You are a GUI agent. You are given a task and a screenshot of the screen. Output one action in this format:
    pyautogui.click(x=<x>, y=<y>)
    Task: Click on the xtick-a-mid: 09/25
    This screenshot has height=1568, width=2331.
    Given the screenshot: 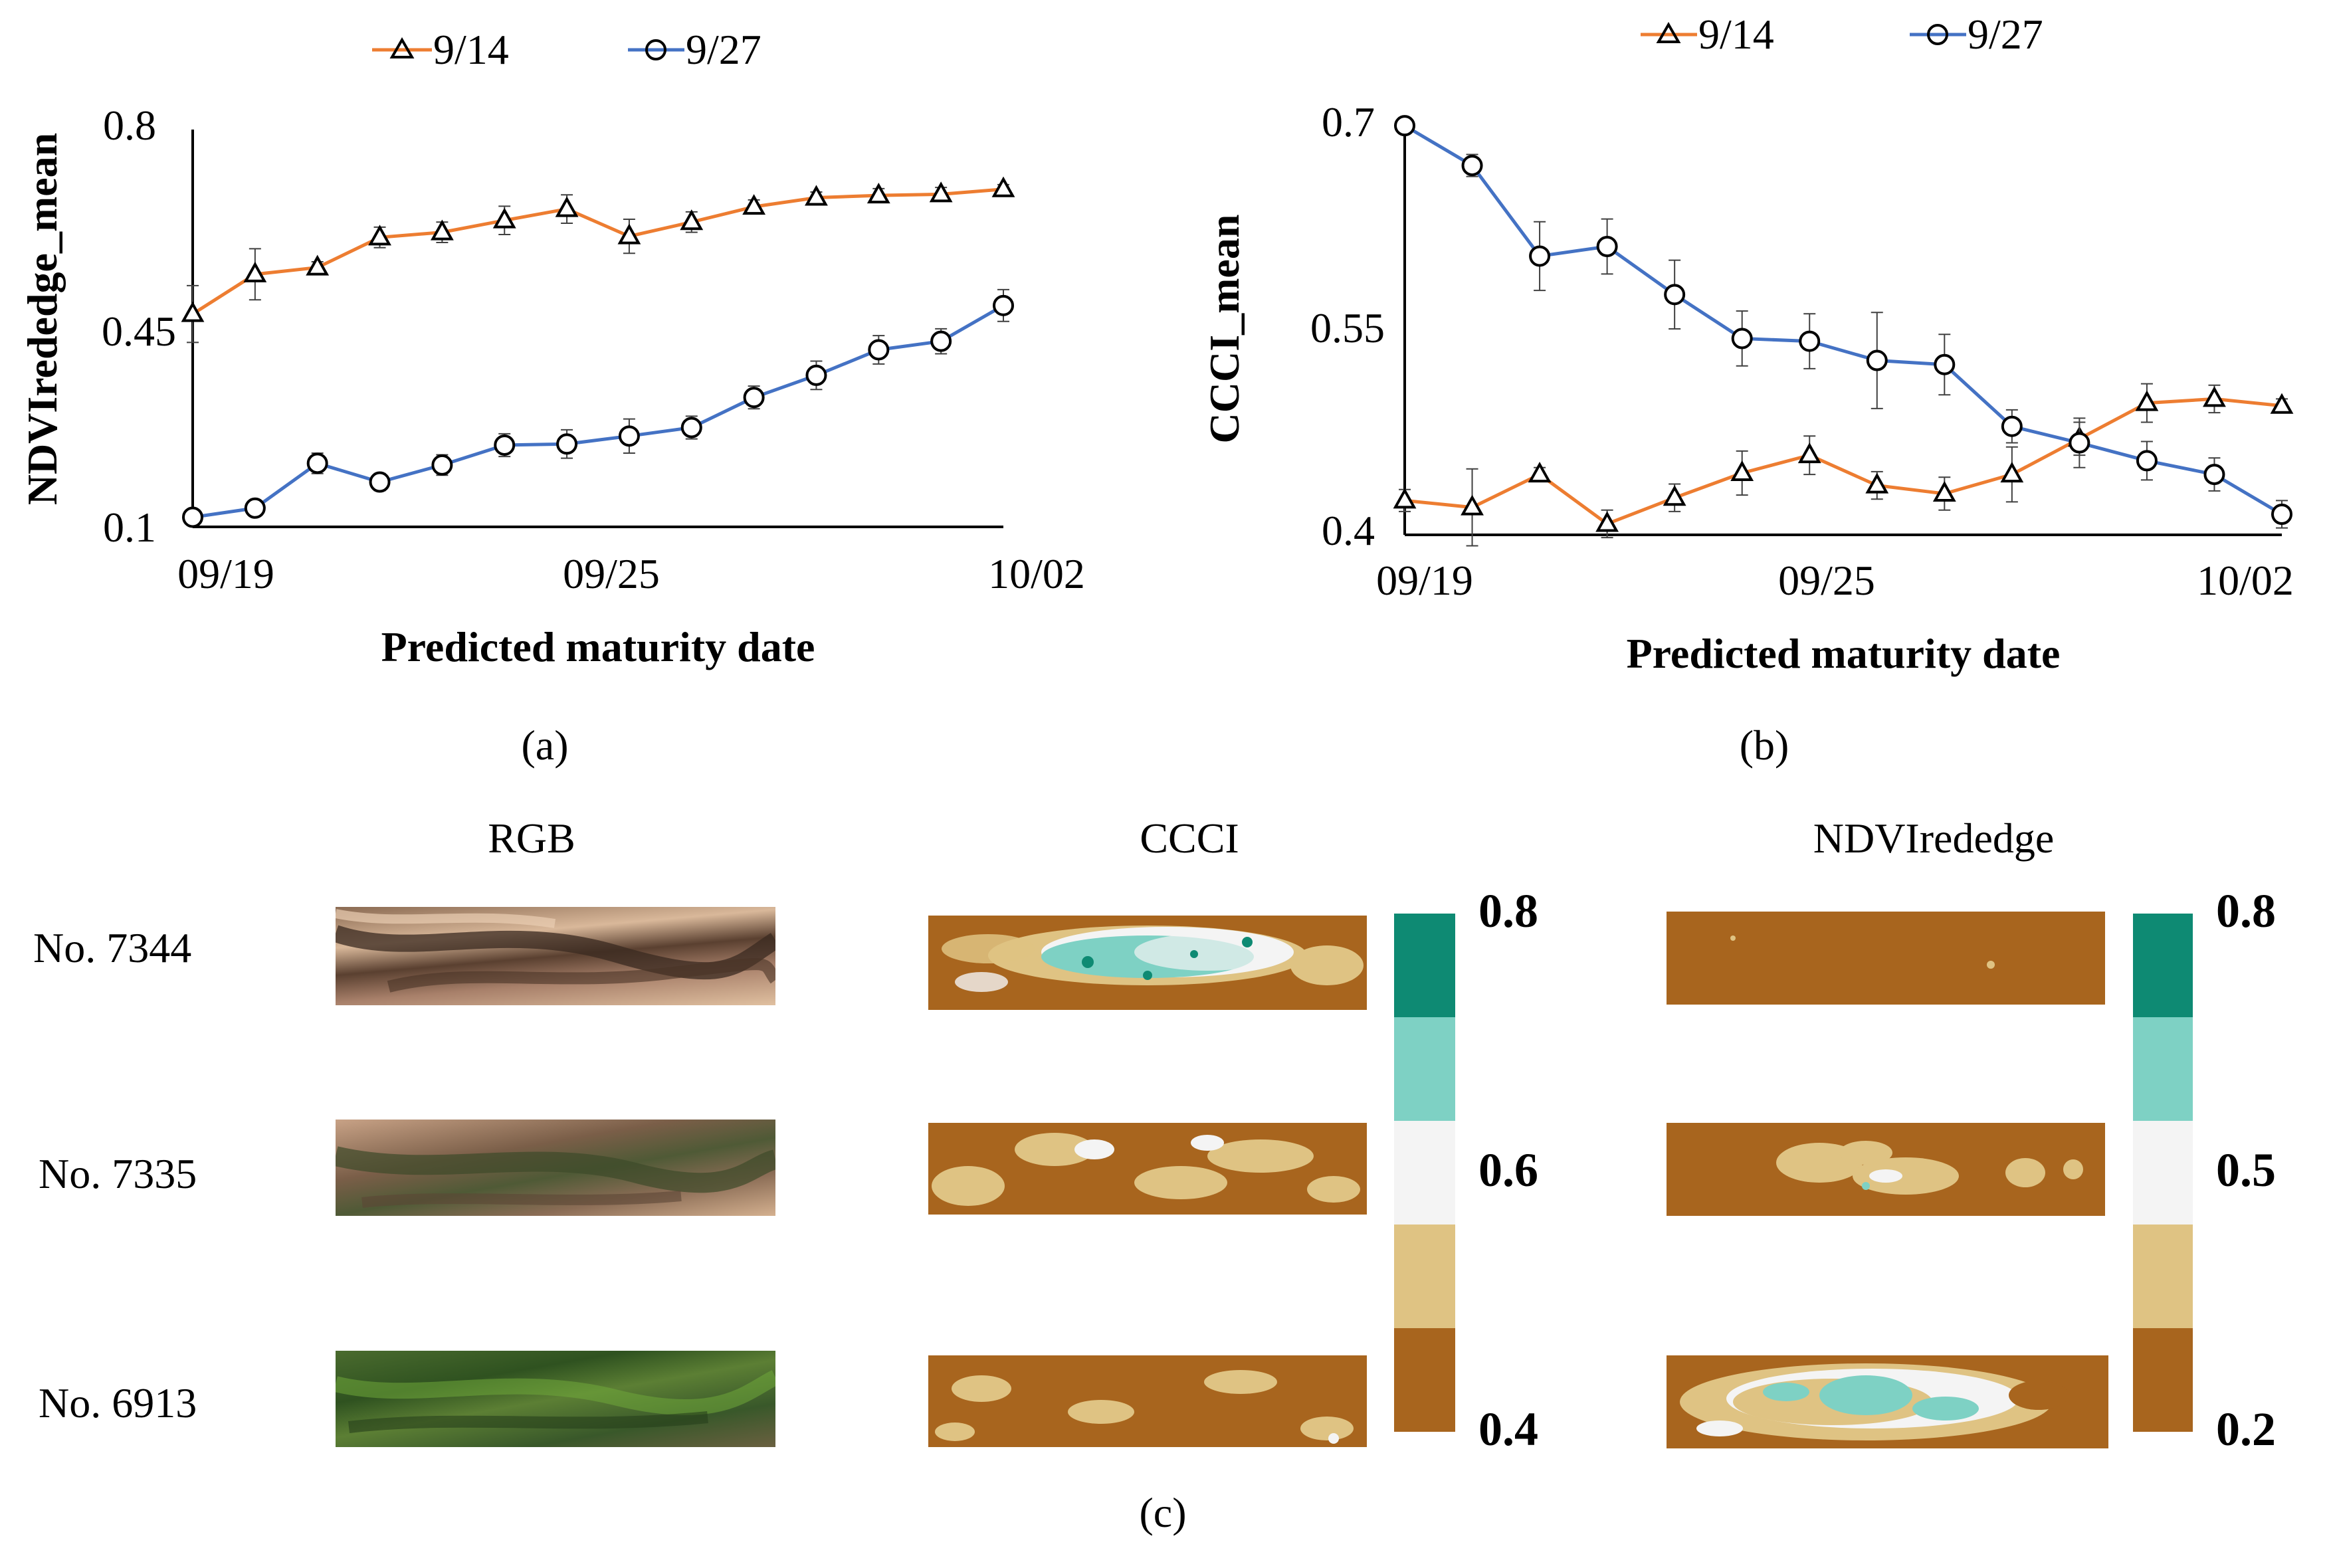 What is the action you would take?
    pyautogui.click(x=611, y=573)
    